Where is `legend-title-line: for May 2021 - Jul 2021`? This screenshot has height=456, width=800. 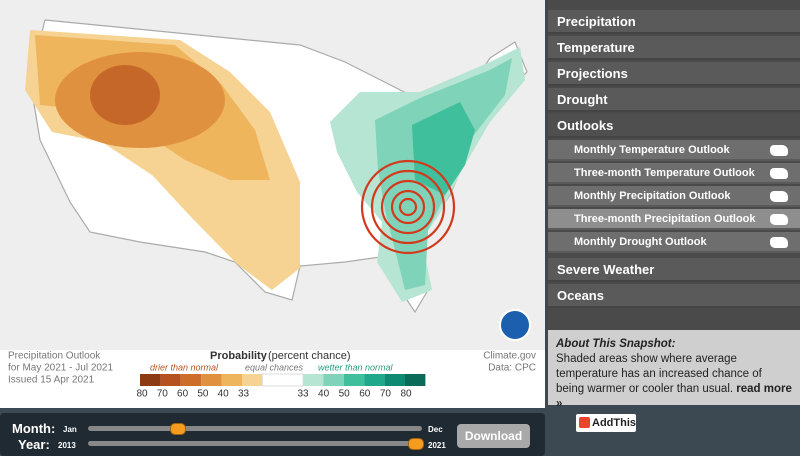 legend-title-line: for May 2021 - Jul 2021 is located at coordinates (60, 368).